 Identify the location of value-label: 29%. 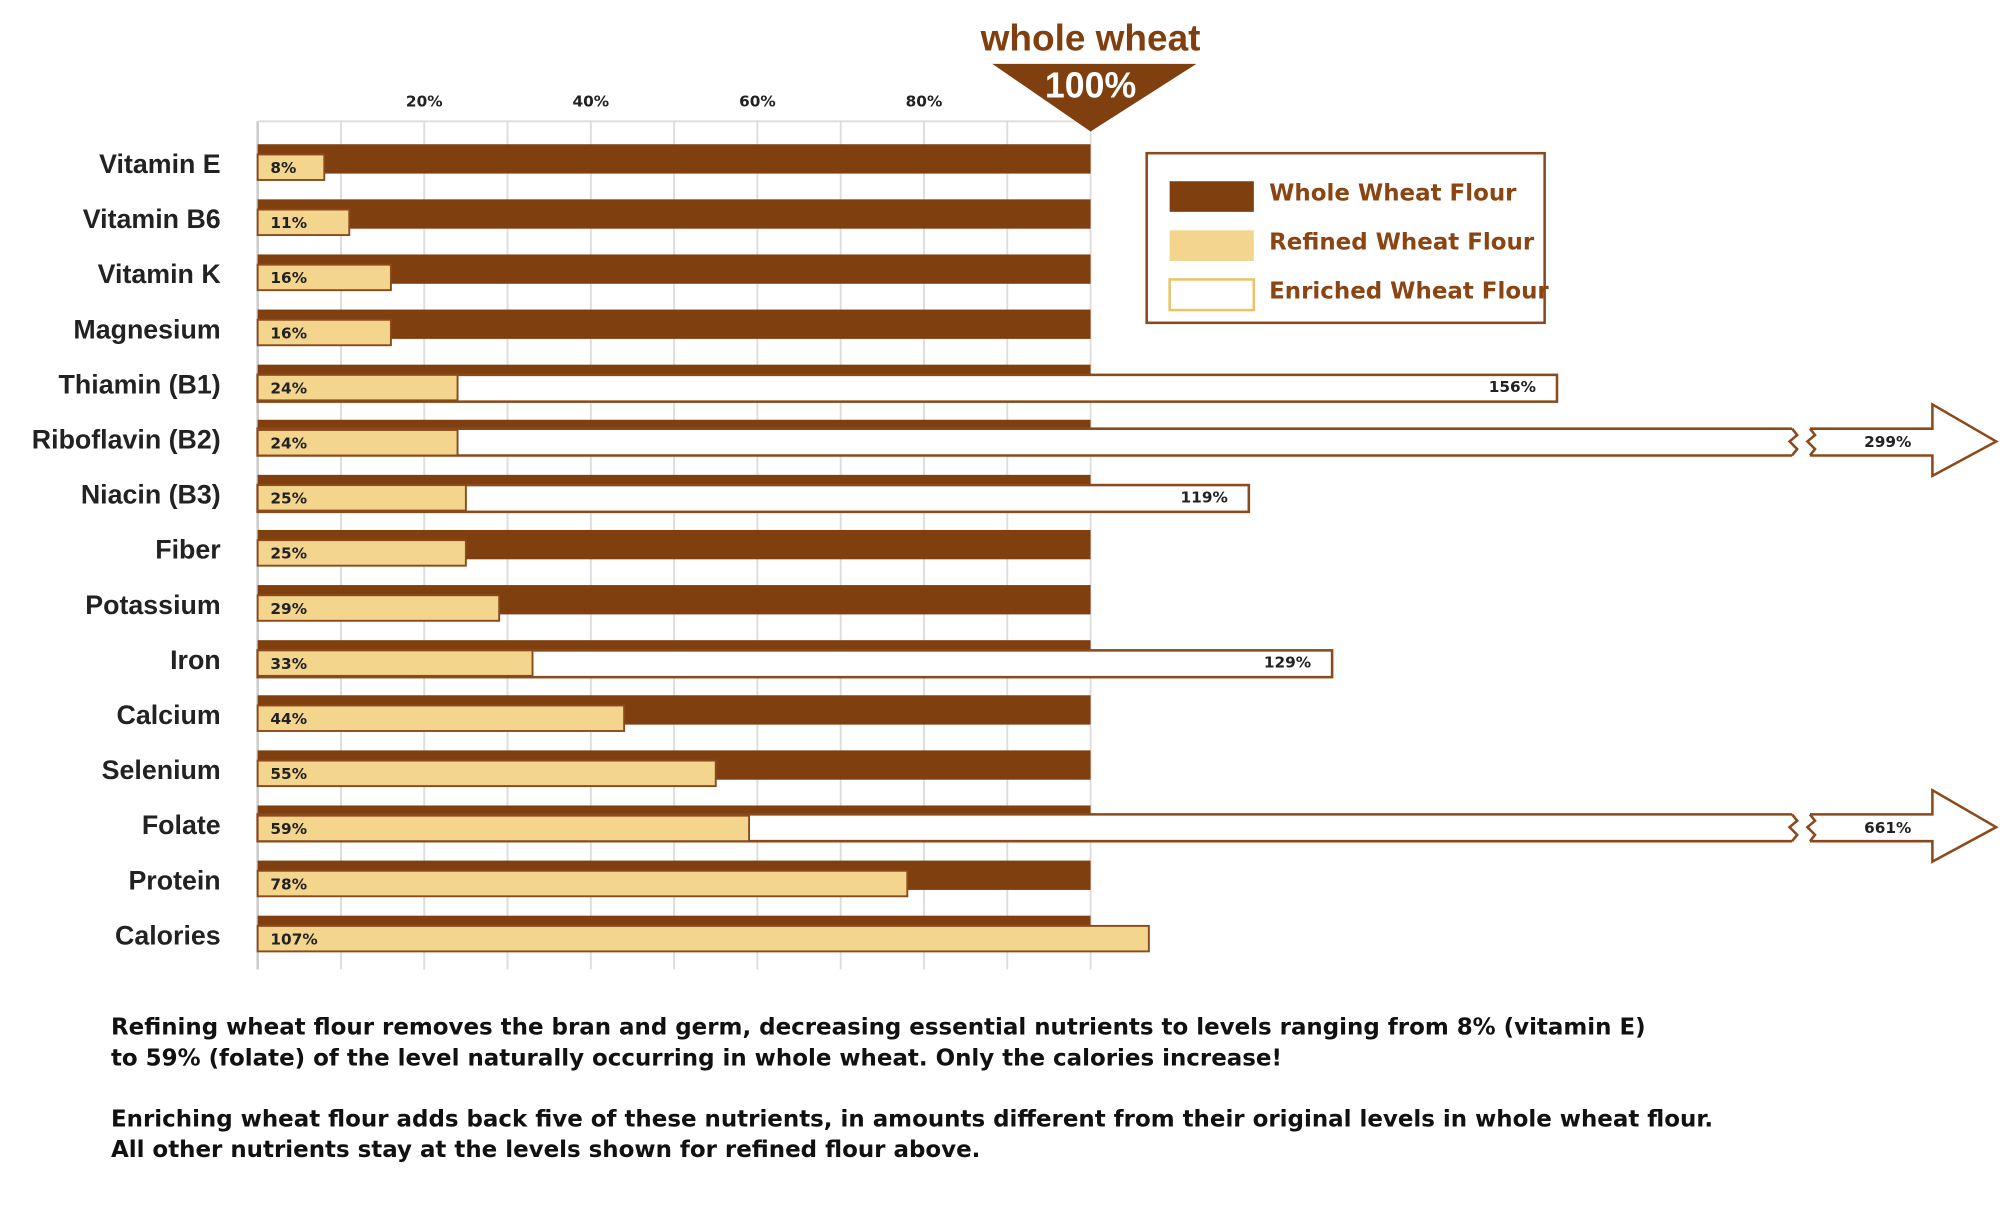
(288, 609).